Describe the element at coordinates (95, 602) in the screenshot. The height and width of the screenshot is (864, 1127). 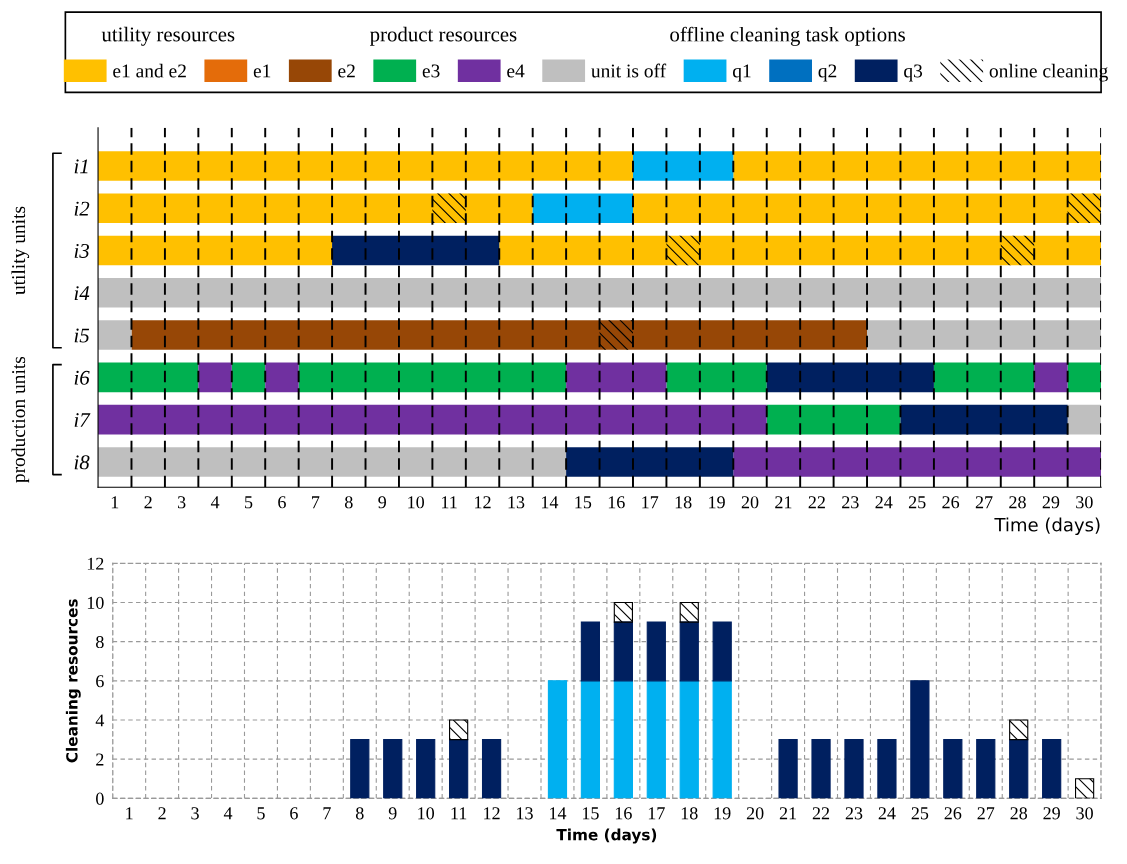
I see `y-tick-label: 10` at that location.